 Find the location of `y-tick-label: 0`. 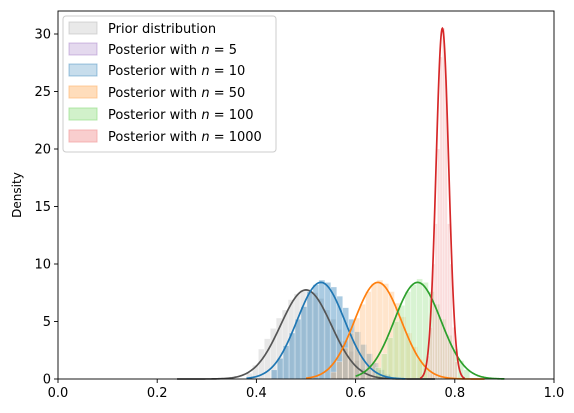

y-tick-label: 0 is located at coordinates (47, 380).